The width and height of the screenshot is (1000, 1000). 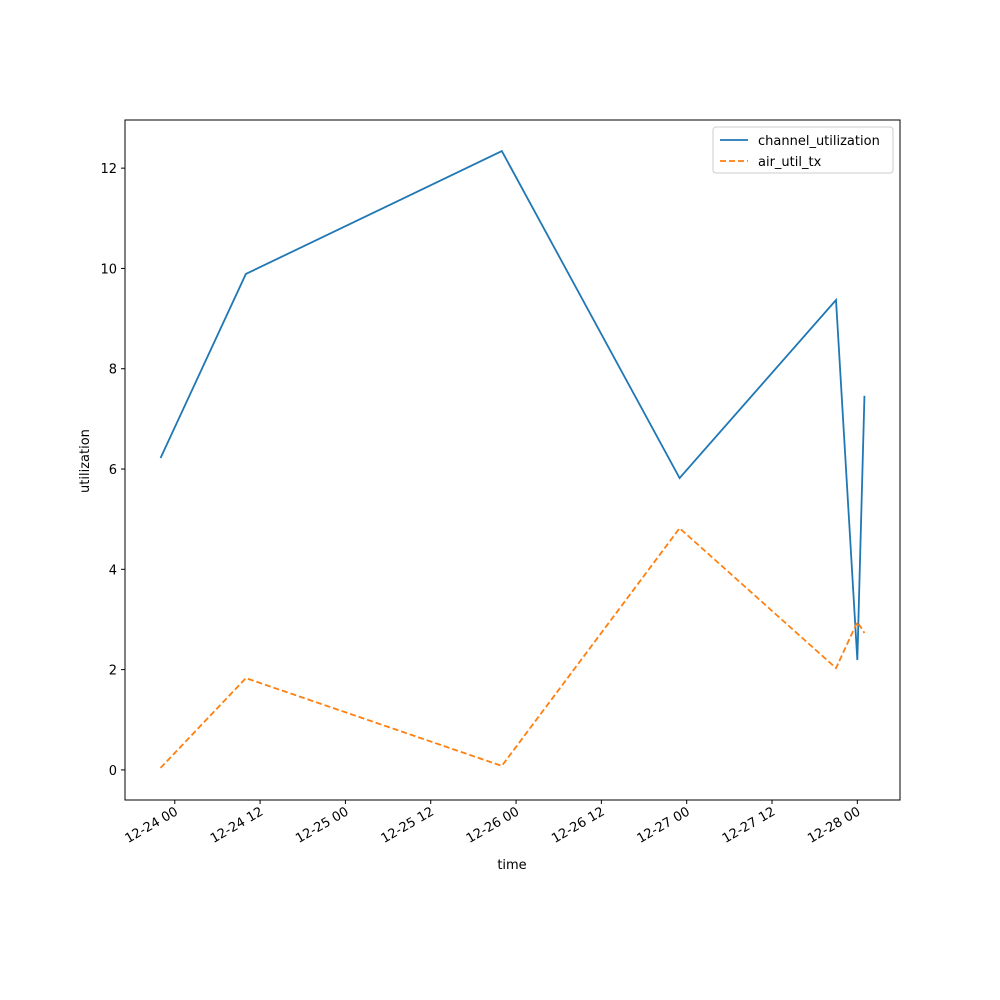 I want to click on x-tick-label: 12-25 12, so click(x=408, y=825).